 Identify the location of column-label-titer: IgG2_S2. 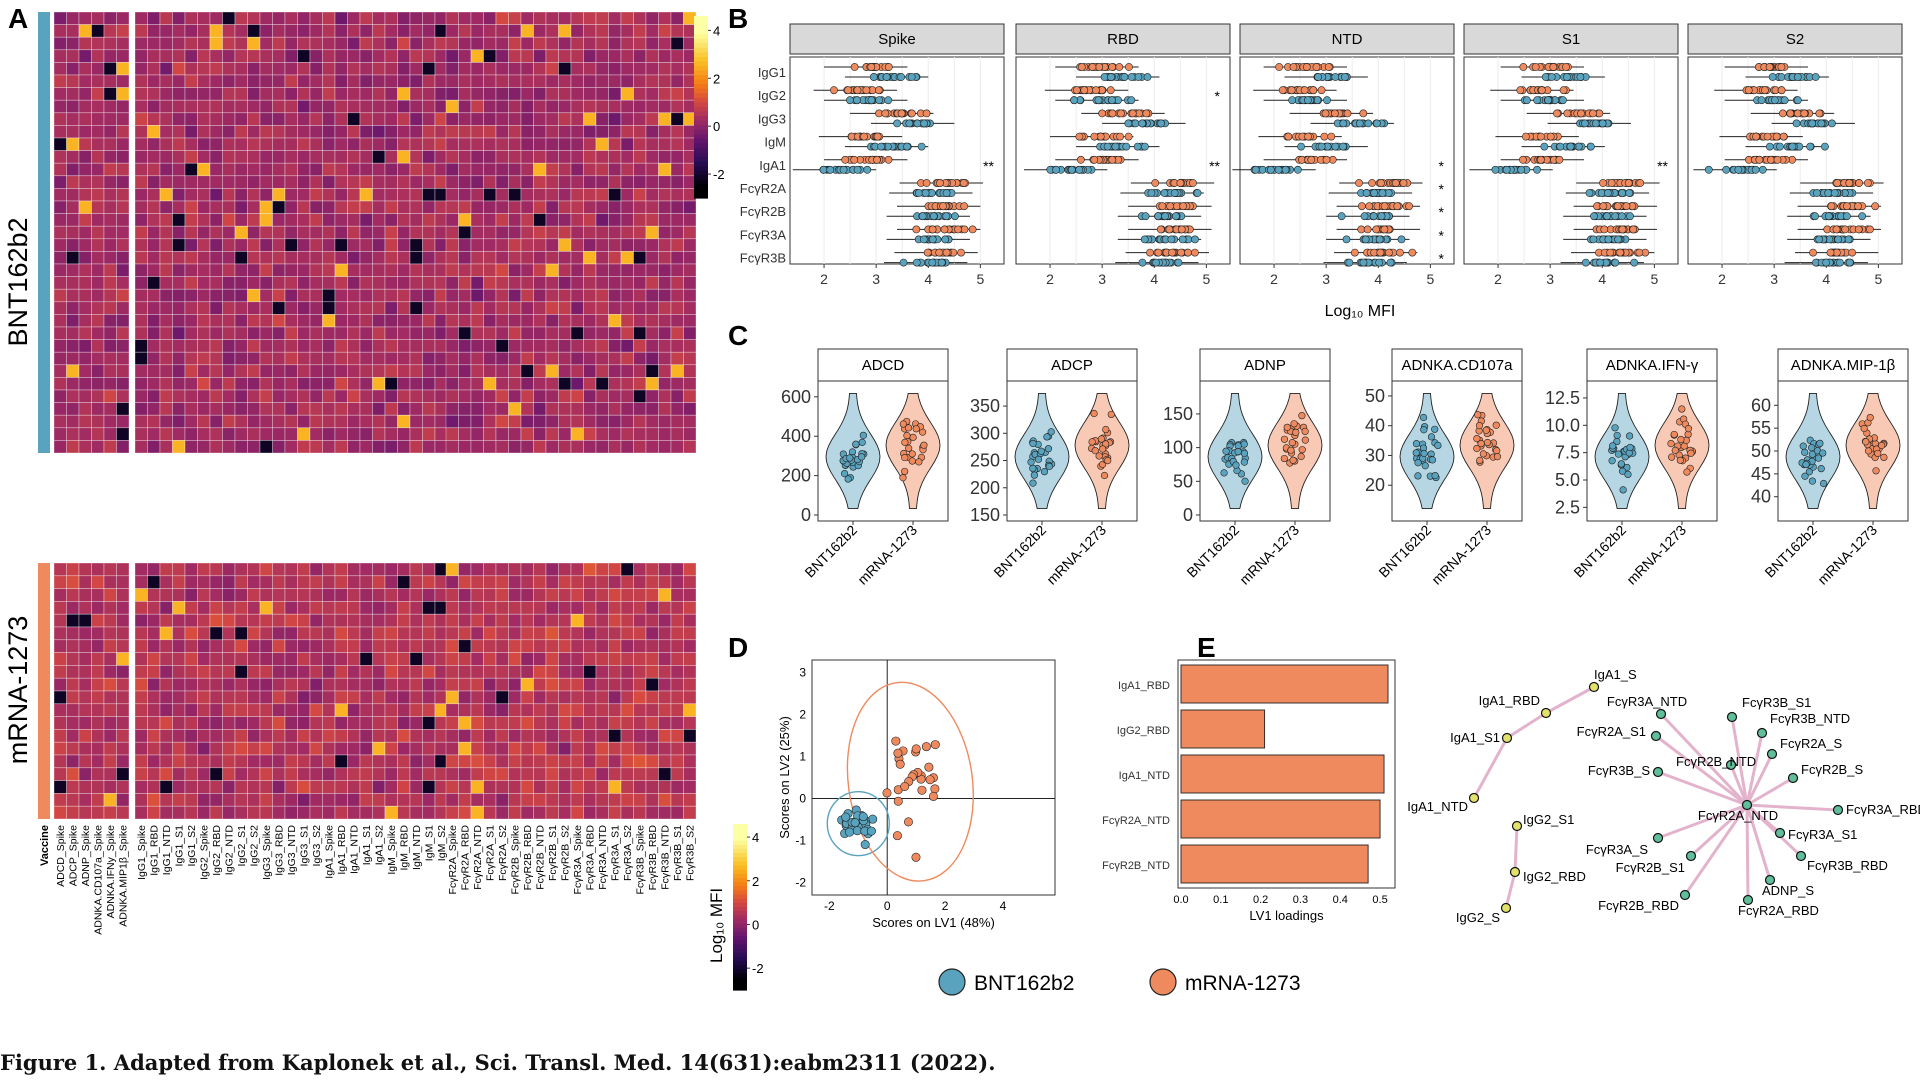
(255, 846).